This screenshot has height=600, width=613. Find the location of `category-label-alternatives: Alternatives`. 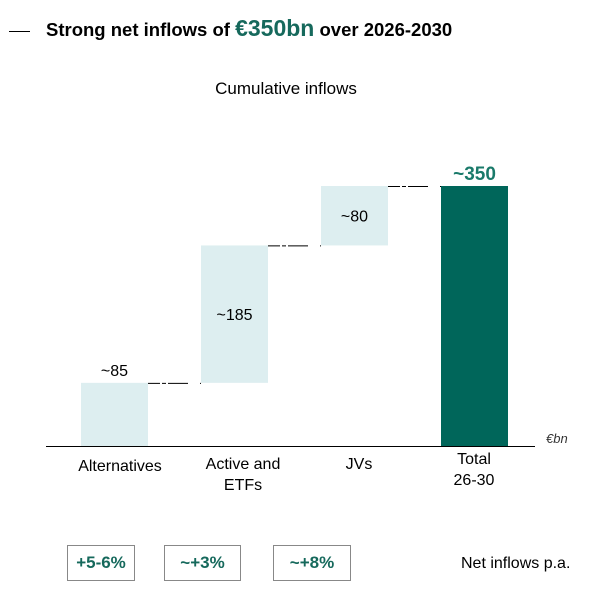

category-label-alternatives: Alternatives is located at coordinates (120, 466).